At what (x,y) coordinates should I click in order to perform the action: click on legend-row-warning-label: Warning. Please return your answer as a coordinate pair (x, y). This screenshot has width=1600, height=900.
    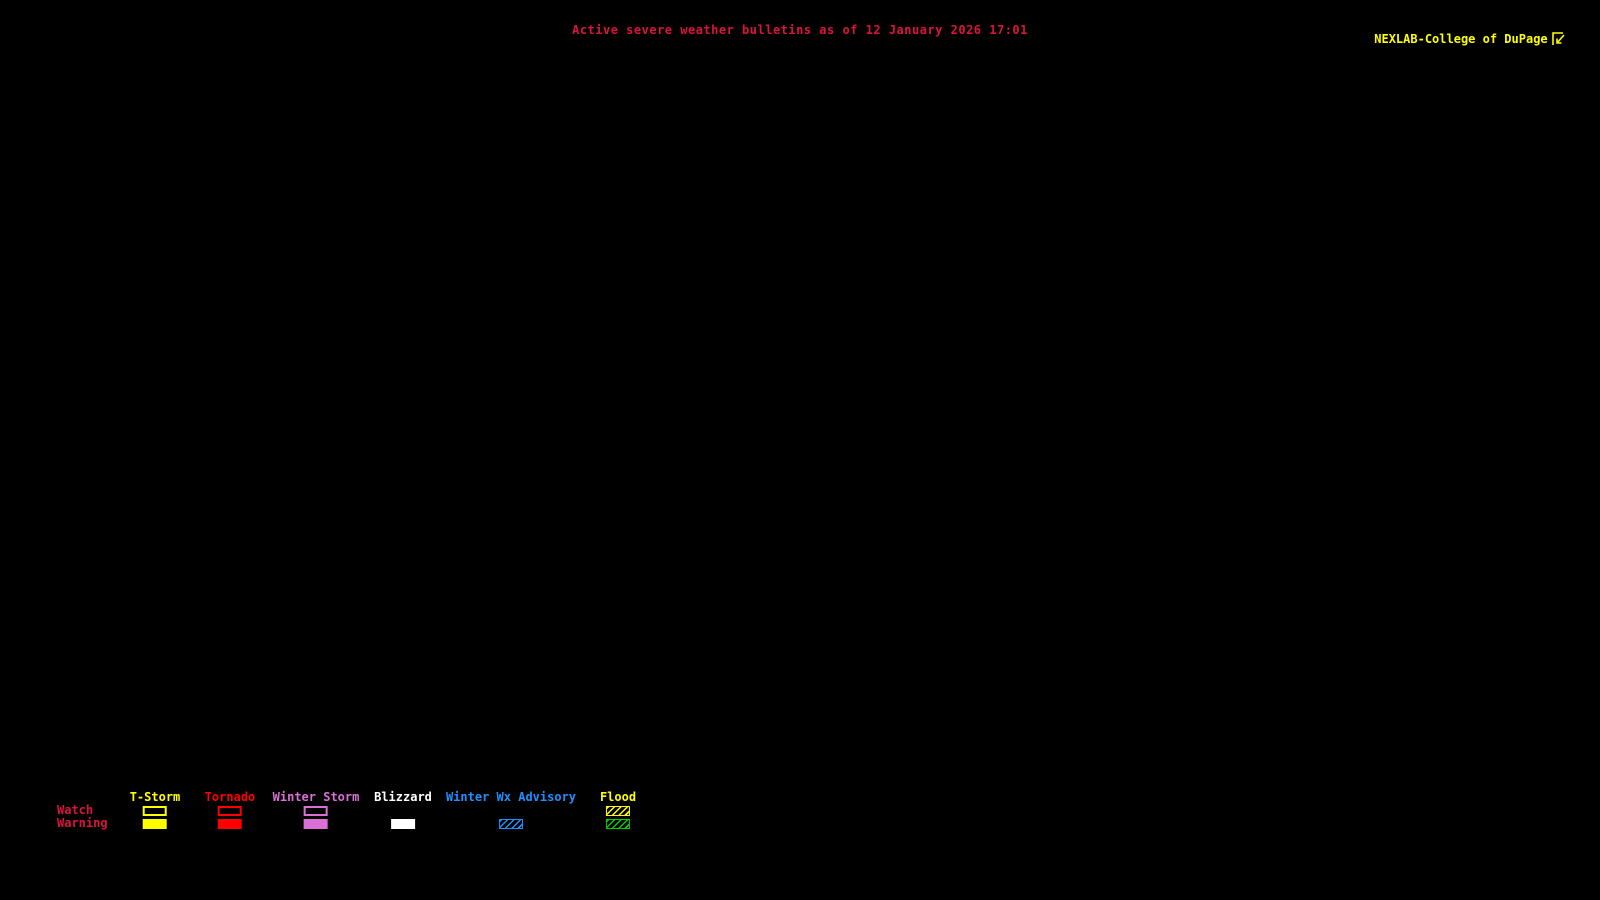
    Looking at the image, I should click on (82, 823).